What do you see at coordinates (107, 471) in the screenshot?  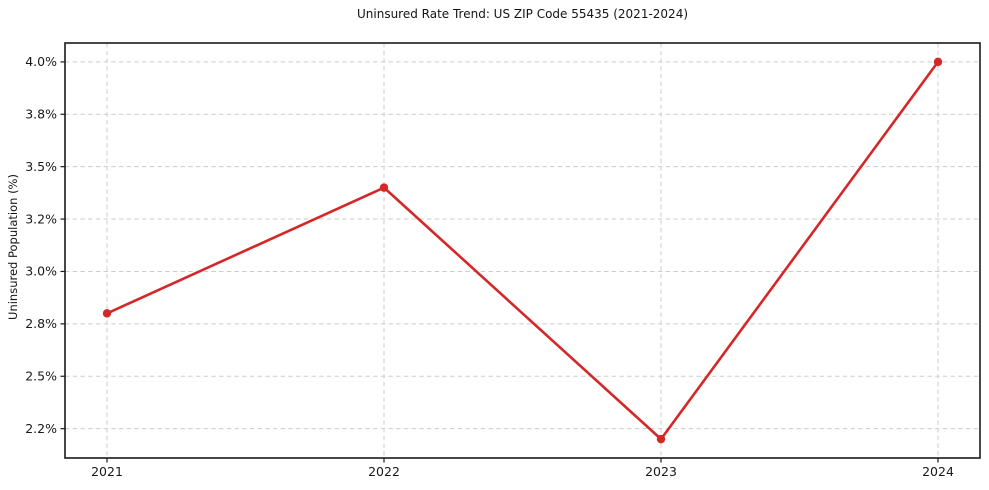 I see `x-tick-label: 2021` at bounding box center [107, 471].